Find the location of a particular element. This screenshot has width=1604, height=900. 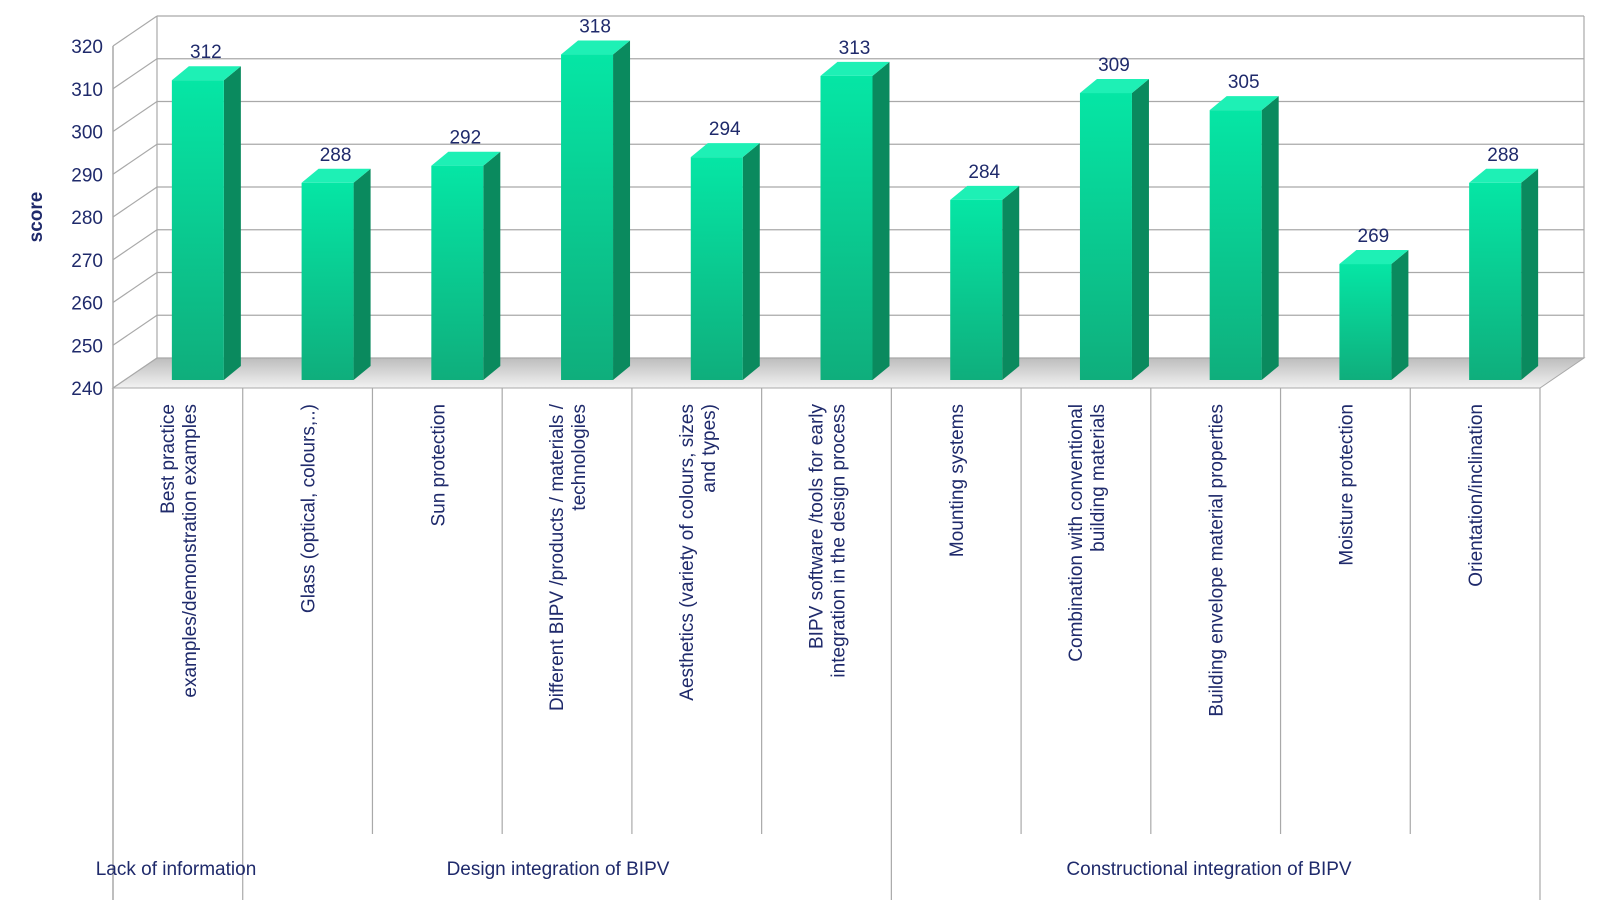

category-label: Glass (optical, colours,..) is located at coordinates (309, 508).